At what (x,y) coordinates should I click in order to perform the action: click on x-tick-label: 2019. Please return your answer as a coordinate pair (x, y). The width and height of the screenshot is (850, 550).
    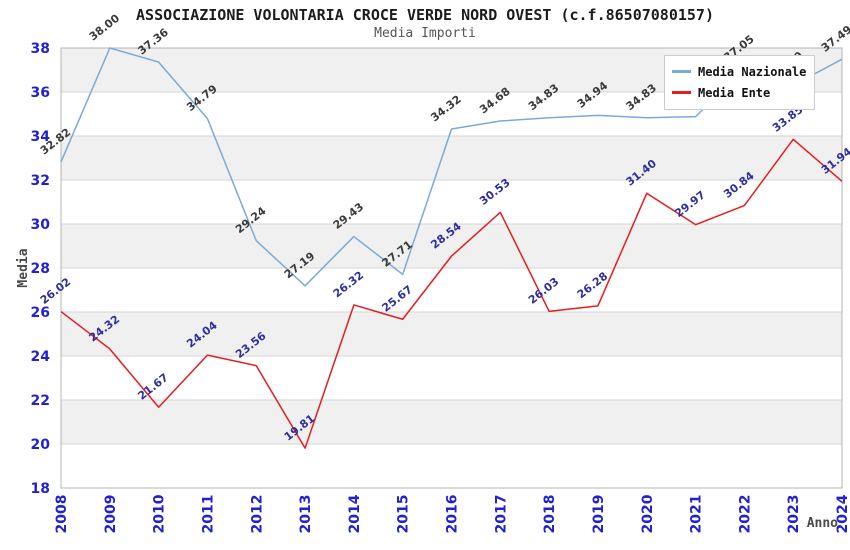
    Looking at the image, I should click on (599, 514).